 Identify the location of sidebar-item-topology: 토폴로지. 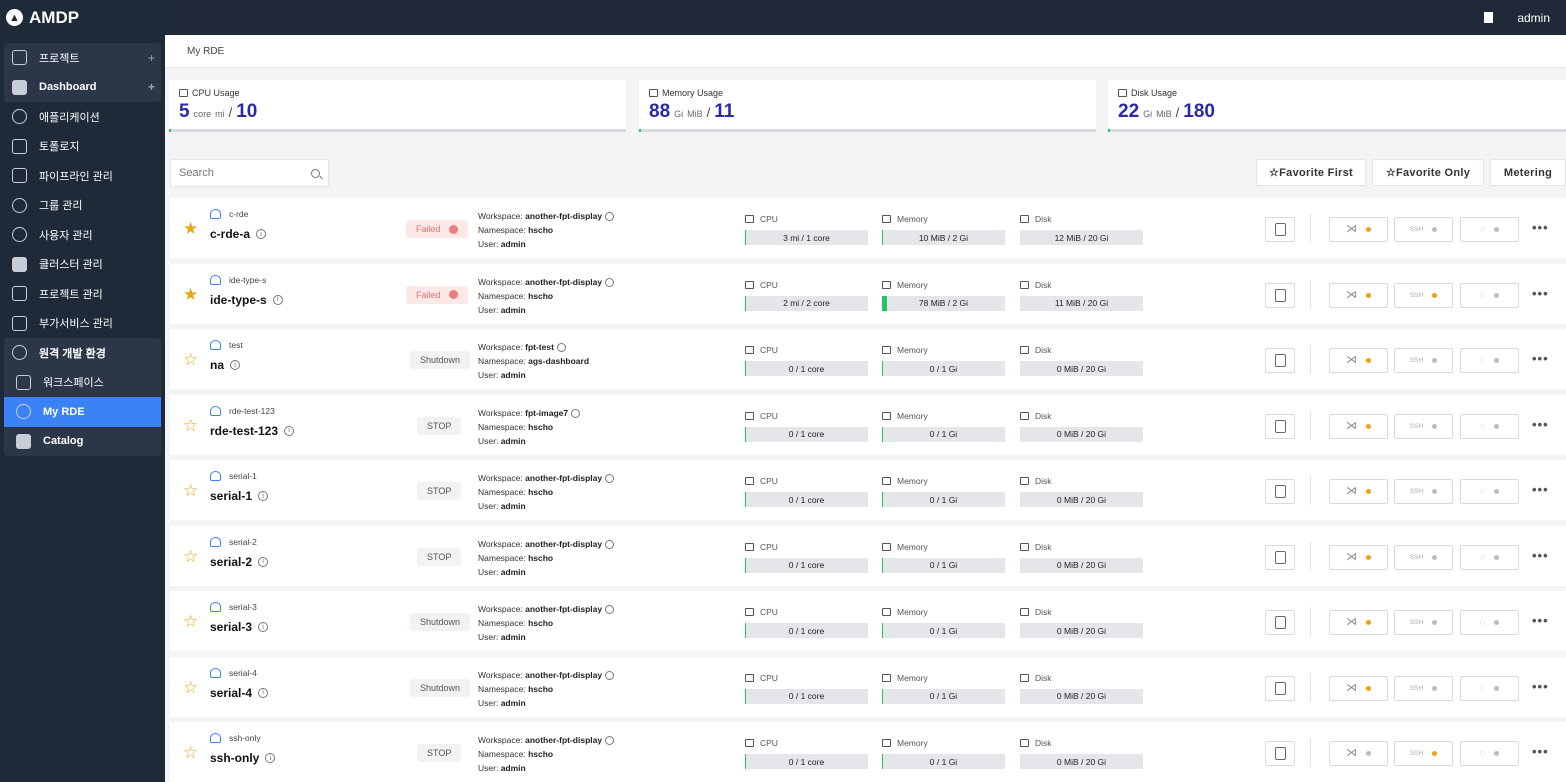
(82, 147).